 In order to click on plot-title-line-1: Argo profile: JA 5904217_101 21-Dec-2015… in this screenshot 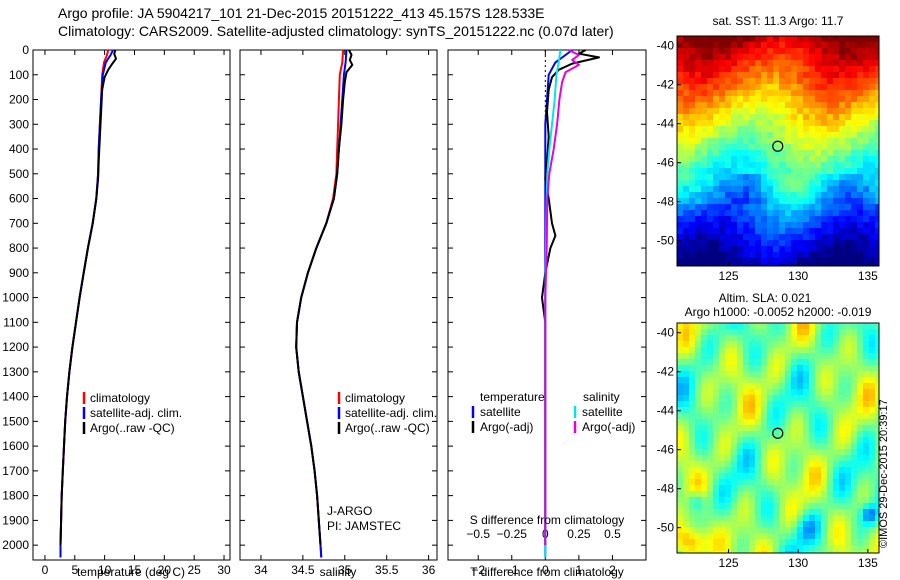, I will do `click(301, 13)`.